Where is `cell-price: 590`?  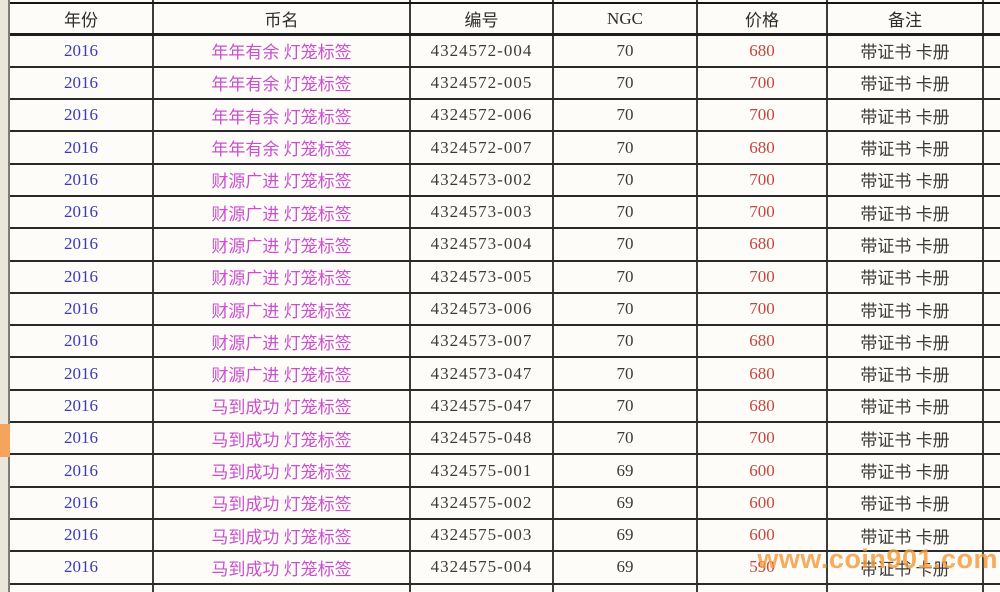 cell-price: 590 is located at coordinates (761, 568).